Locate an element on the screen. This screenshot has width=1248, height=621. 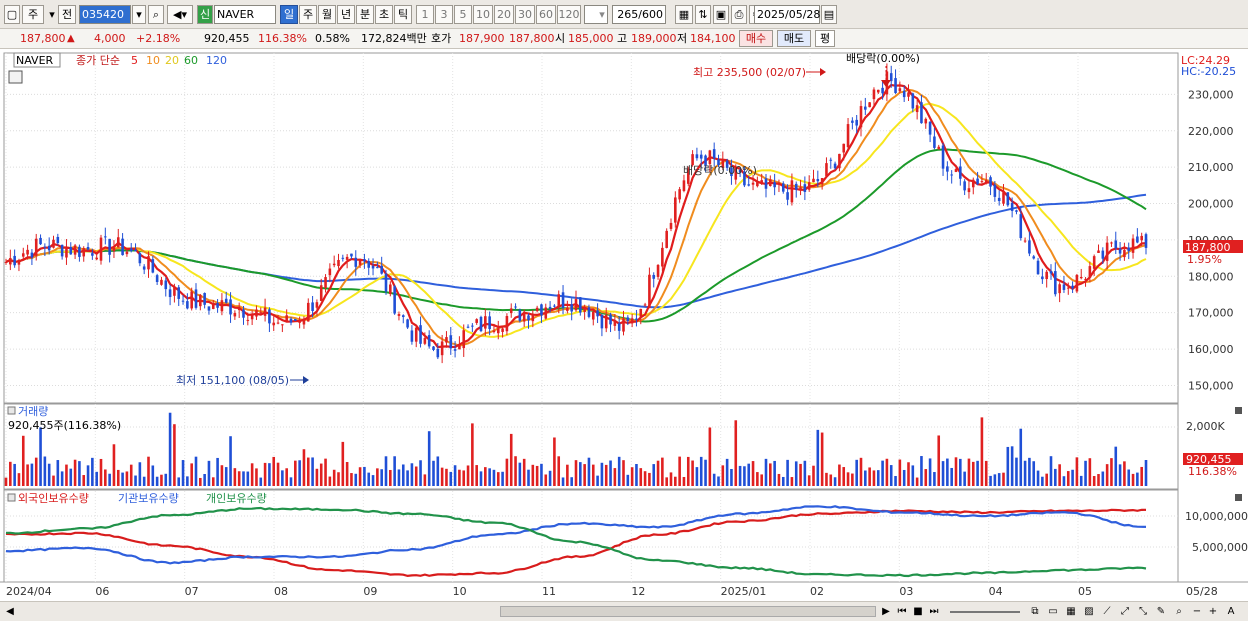
forward-icon: ⏭ is located at coordinates (934, 611).